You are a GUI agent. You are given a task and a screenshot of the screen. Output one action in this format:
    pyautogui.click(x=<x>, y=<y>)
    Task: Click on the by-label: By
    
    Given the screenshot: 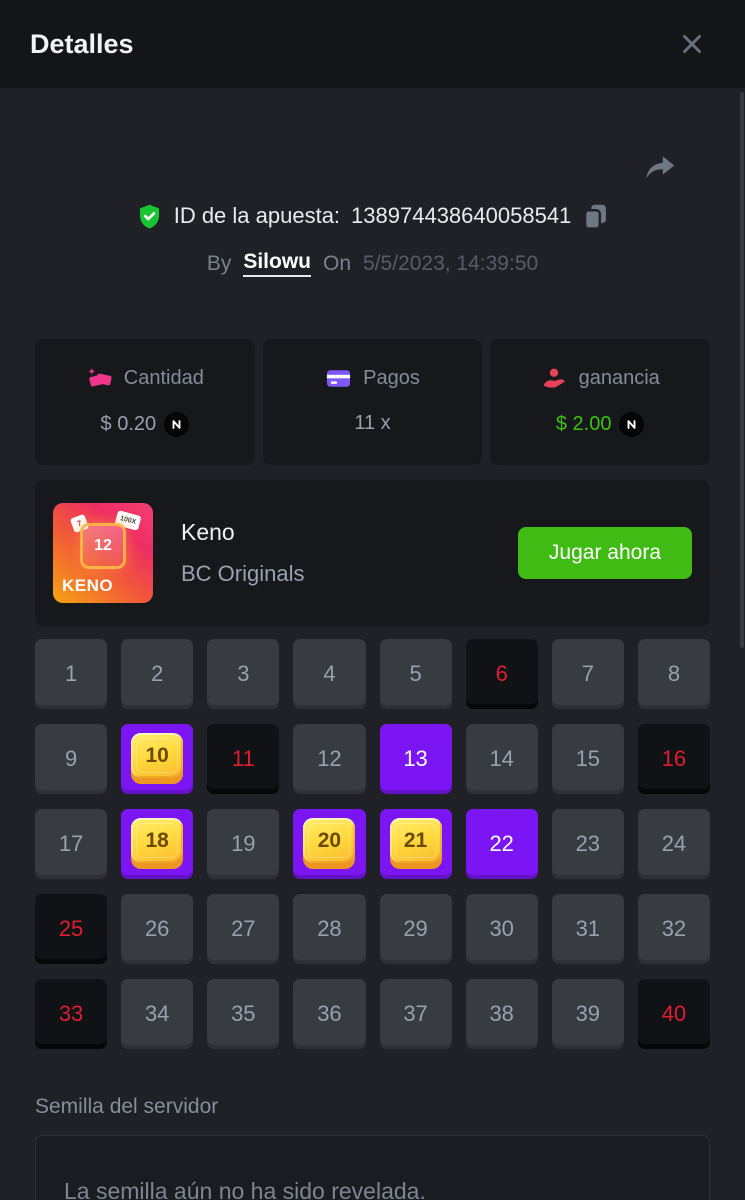 What is the action you would take?
    pyautogui.click(x=219, y=263)
    